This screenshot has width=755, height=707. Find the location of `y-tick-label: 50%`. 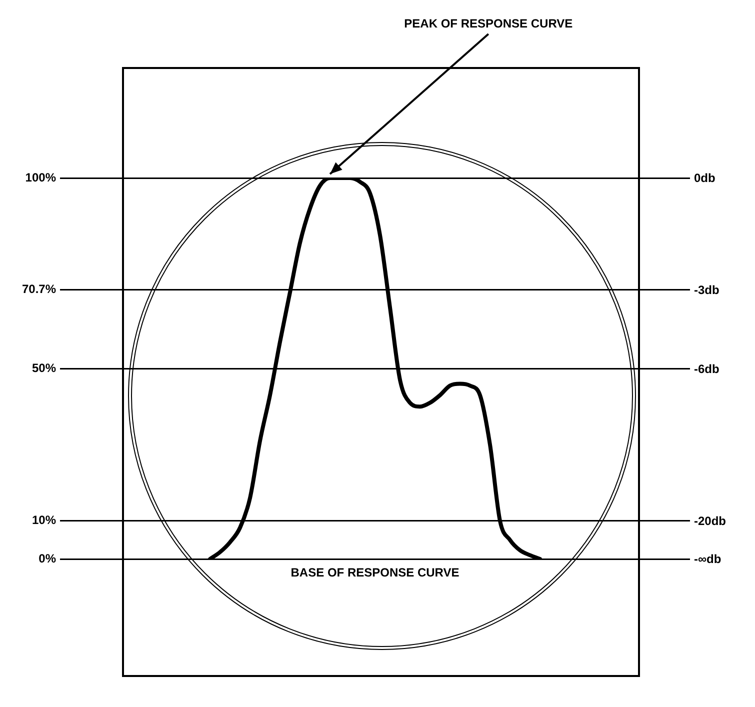

y-tick-label: 50% is located at coordinates (44, 367).